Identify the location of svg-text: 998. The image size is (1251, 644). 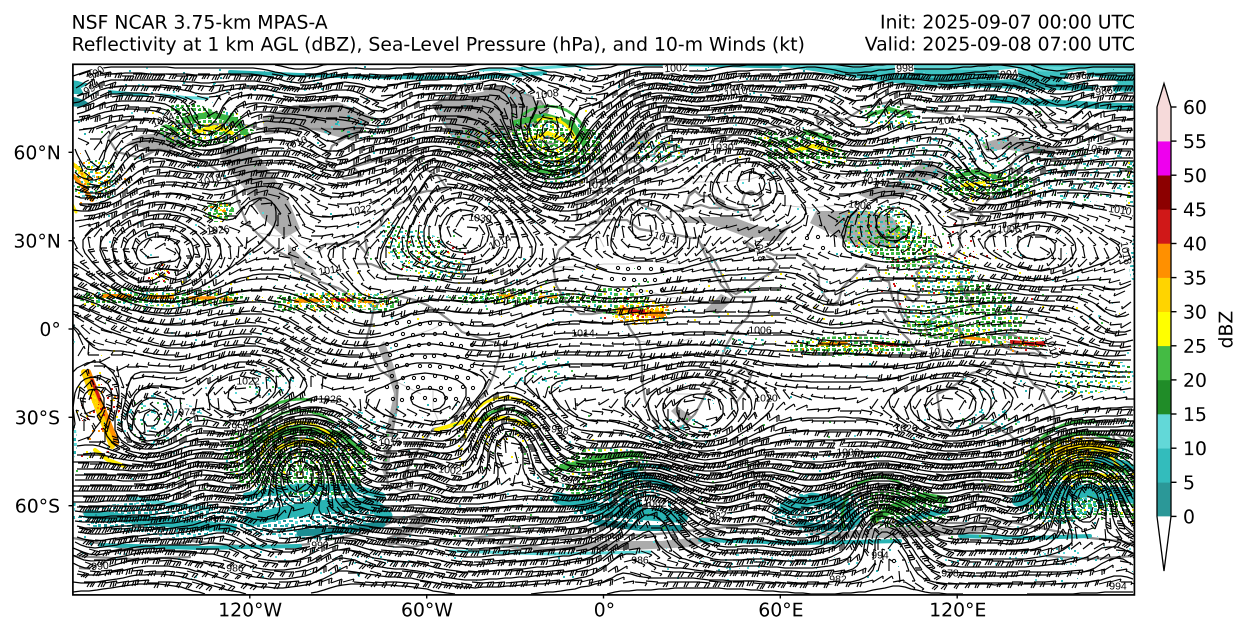
(905, 68).